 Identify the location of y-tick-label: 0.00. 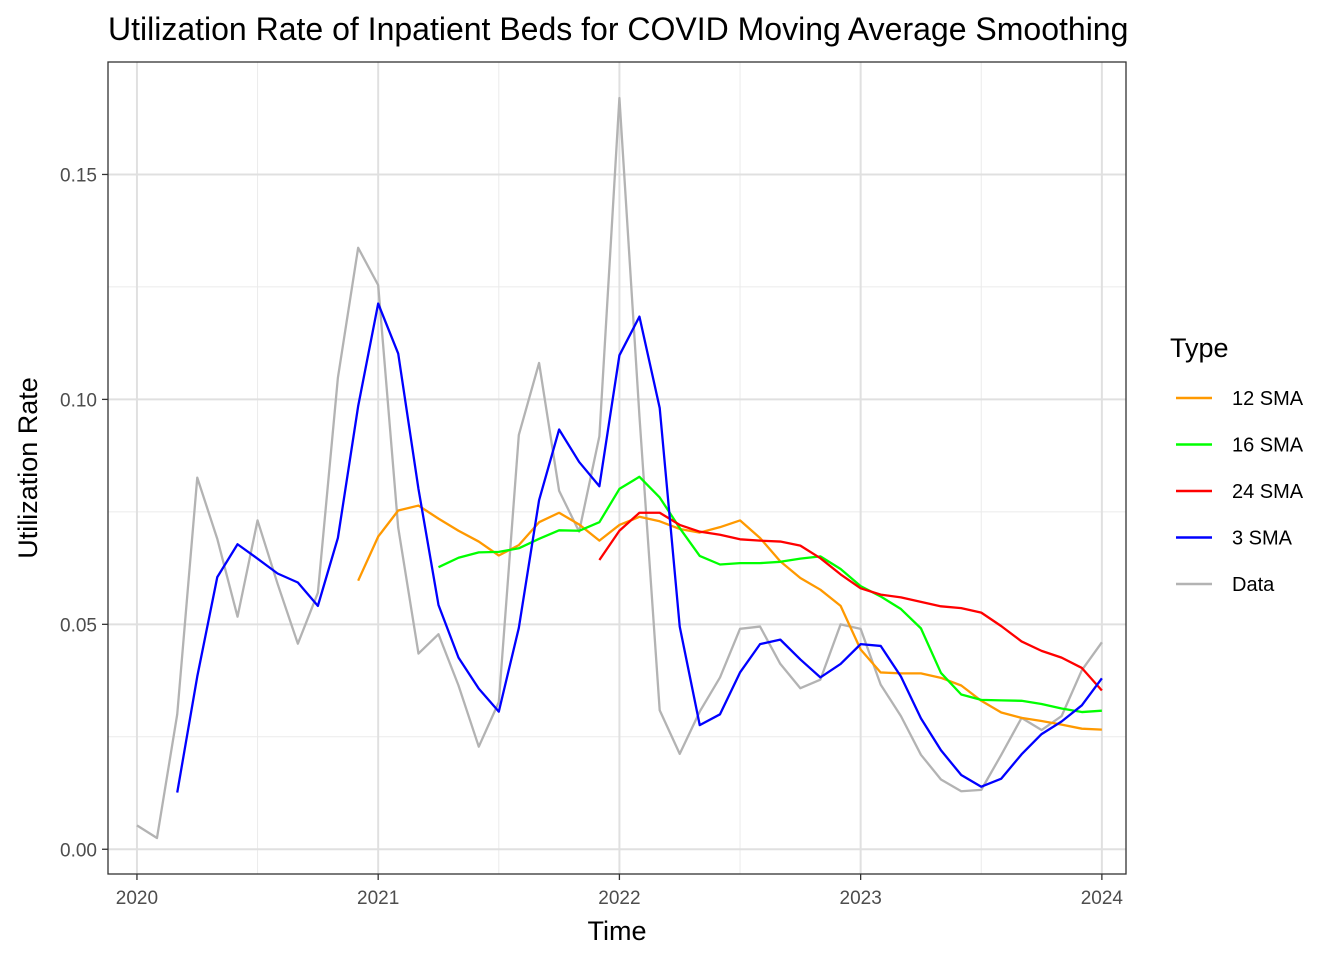
(78, 850).